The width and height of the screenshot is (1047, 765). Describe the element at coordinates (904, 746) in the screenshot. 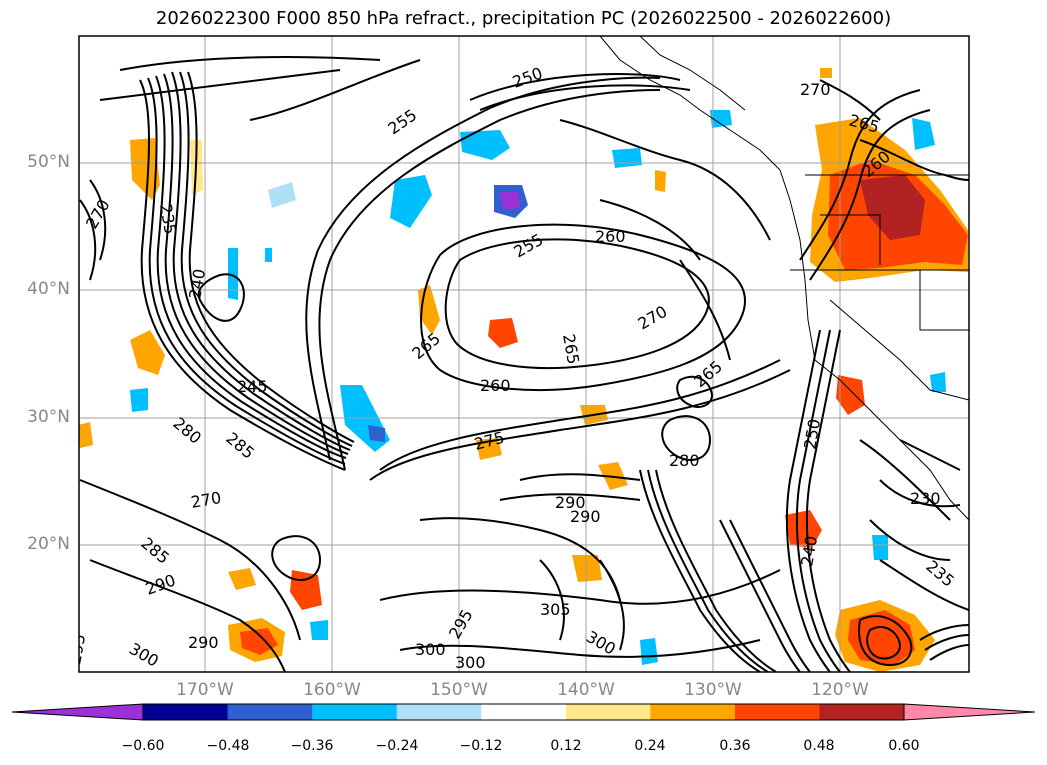

I see `colorbar-tick-label: 0.60` at that location.